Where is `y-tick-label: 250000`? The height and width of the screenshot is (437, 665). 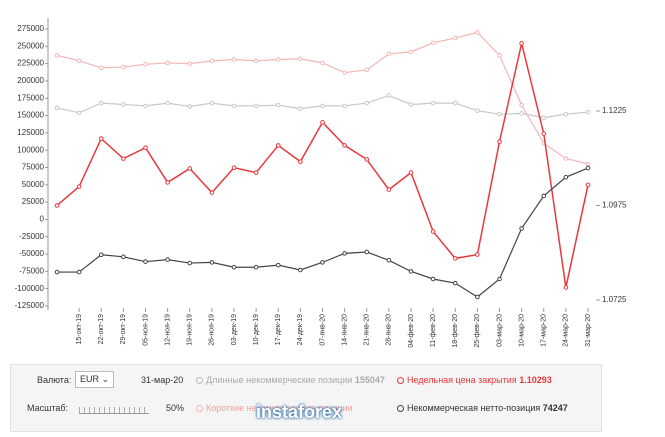 y-tick-label: 250000 is located at coordinates (30, 45).